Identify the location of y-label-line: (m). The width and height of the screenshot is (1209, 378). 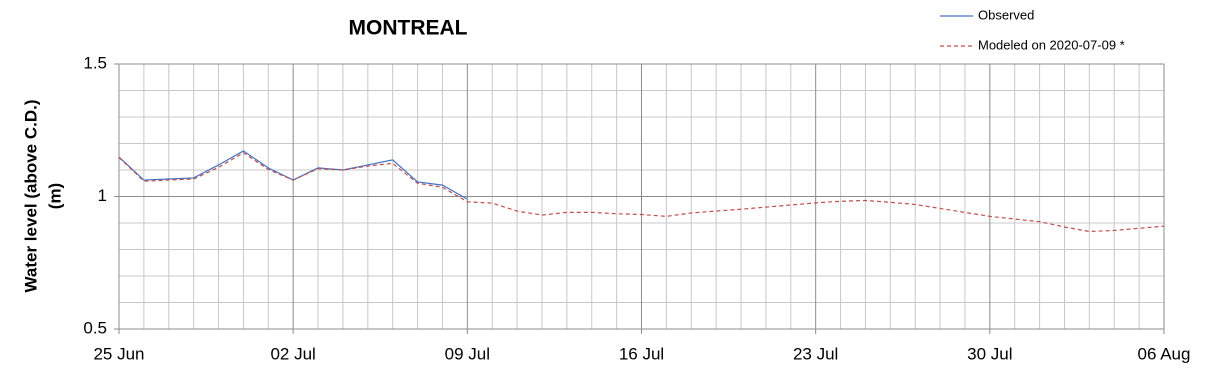
(54, 196).